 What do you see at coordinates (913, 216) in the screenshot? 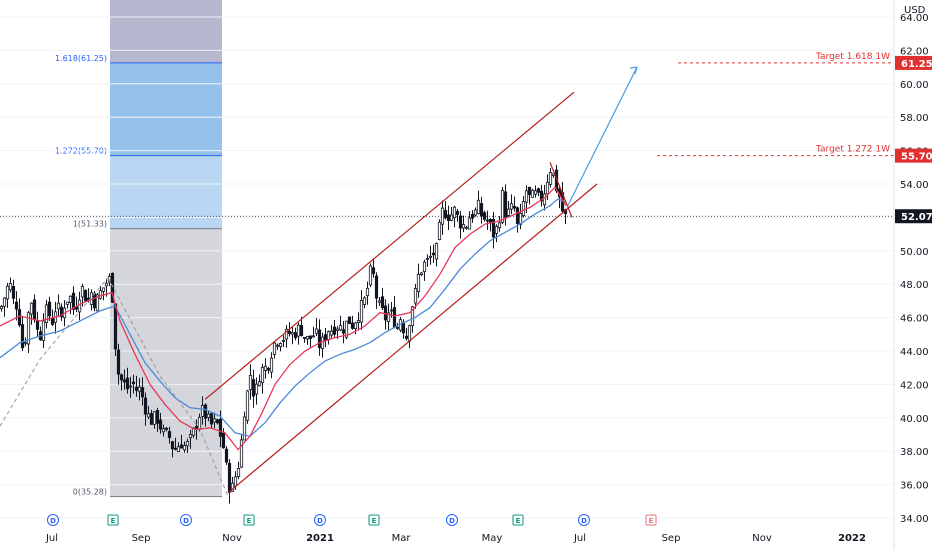
I see `last-price-tag` at bounding box center [913, 216].